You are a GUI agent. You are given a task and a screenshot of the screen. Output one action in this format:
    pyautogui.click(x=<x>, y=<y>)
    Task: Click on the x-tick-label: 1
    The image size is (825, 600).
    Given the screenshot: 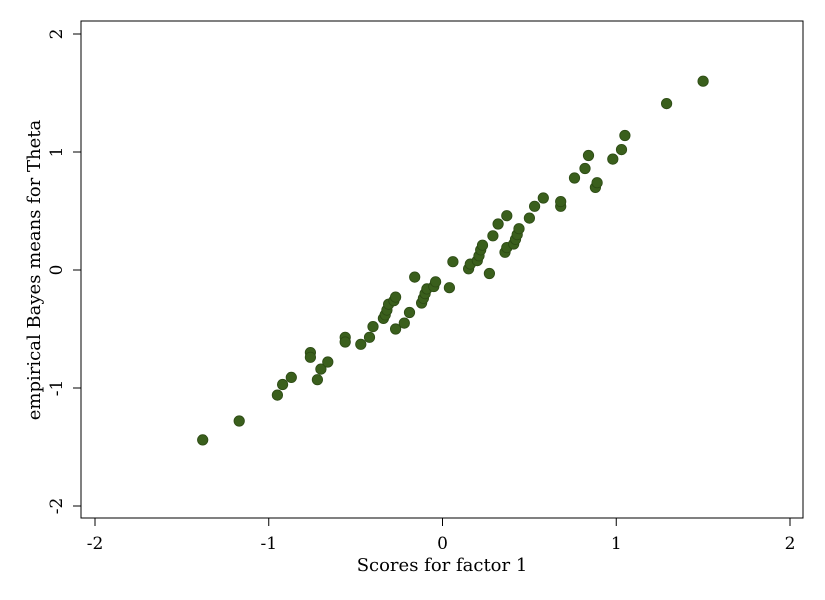 What is the action you would take?
    pyautogui.click(x=616, y=544)
    